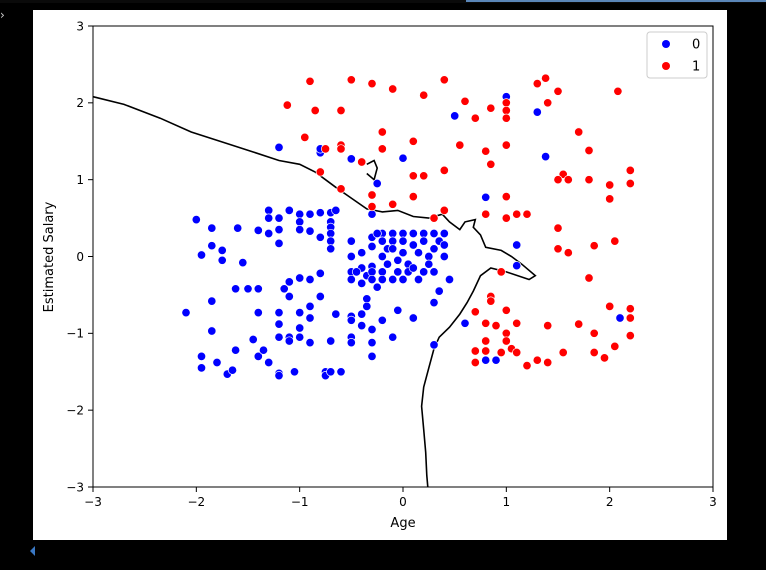  I want to click on x-tick-label: 1, so click(507, 502).